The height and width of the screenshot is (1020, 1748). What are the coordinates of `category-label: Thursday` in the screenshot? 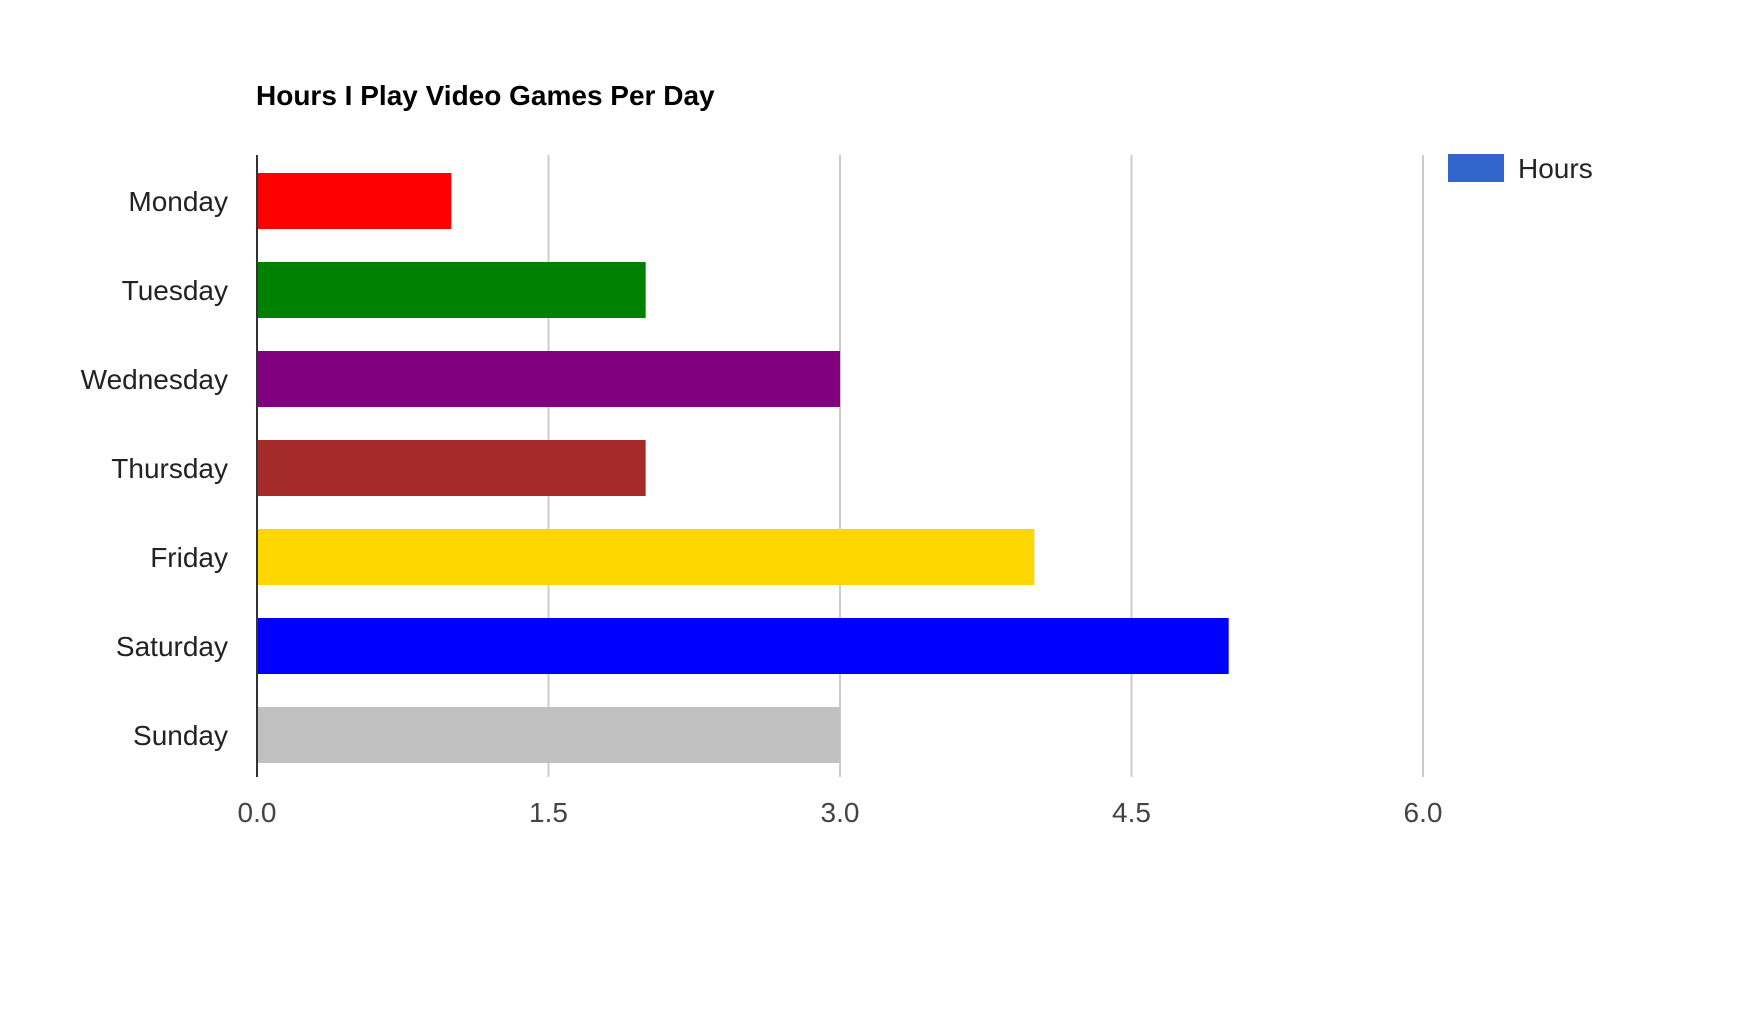 It's located at (169, 468).